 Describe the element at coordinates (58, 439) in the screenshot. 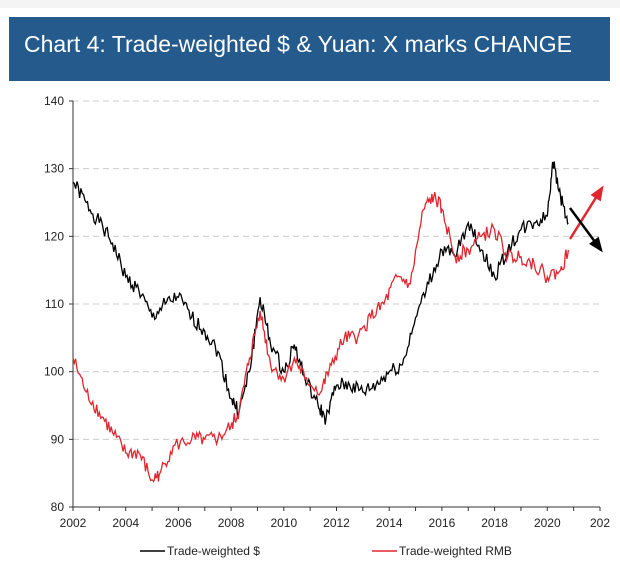

I see `y-tick-label: 90` at that location.